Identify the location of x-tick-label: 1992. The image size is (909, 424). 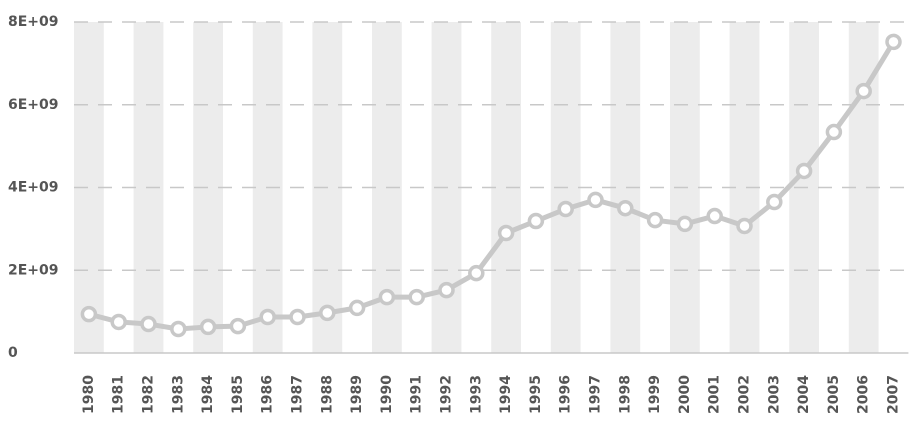
(447, 394).